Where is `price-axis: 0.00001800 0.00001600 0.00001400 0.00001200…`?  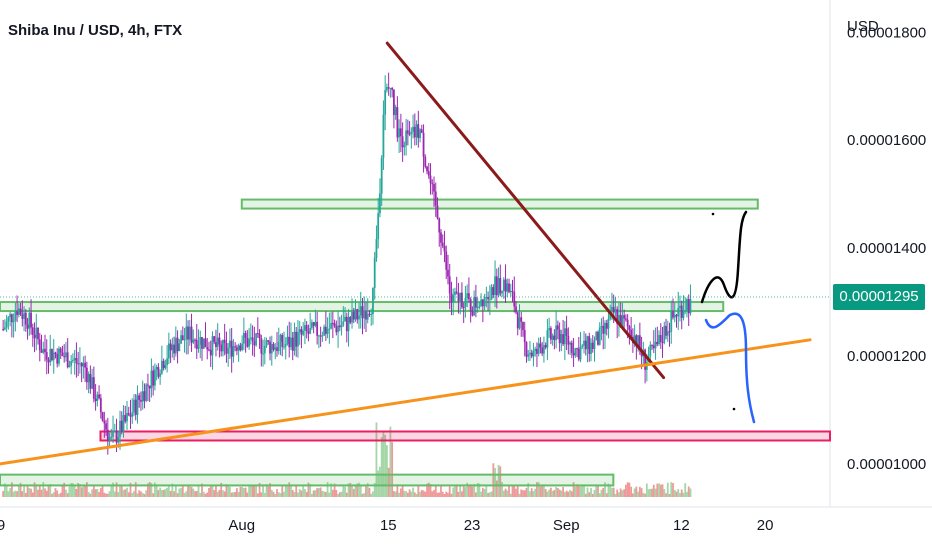
price-axis: 0.00001800 0.00001600 0.00001400 0.00001200… is located at coordinates (886, 248).